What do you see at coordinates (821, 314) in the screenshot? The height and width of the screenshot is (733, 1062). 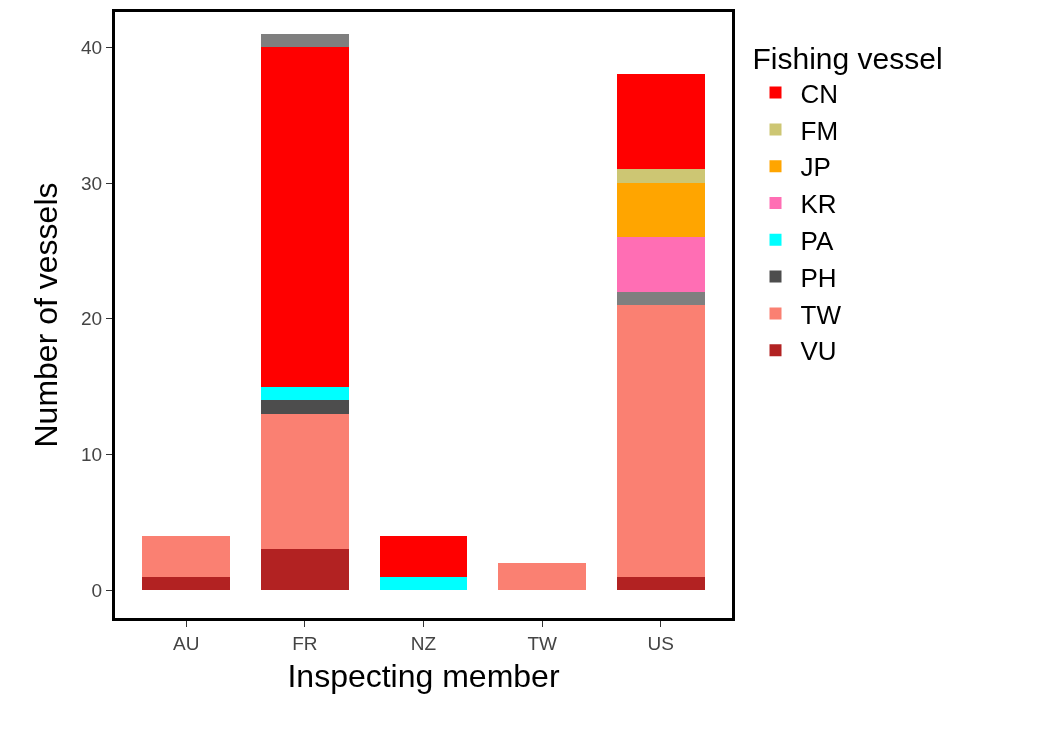 I see `legend-label: TW` at bounding box center [821, 314].